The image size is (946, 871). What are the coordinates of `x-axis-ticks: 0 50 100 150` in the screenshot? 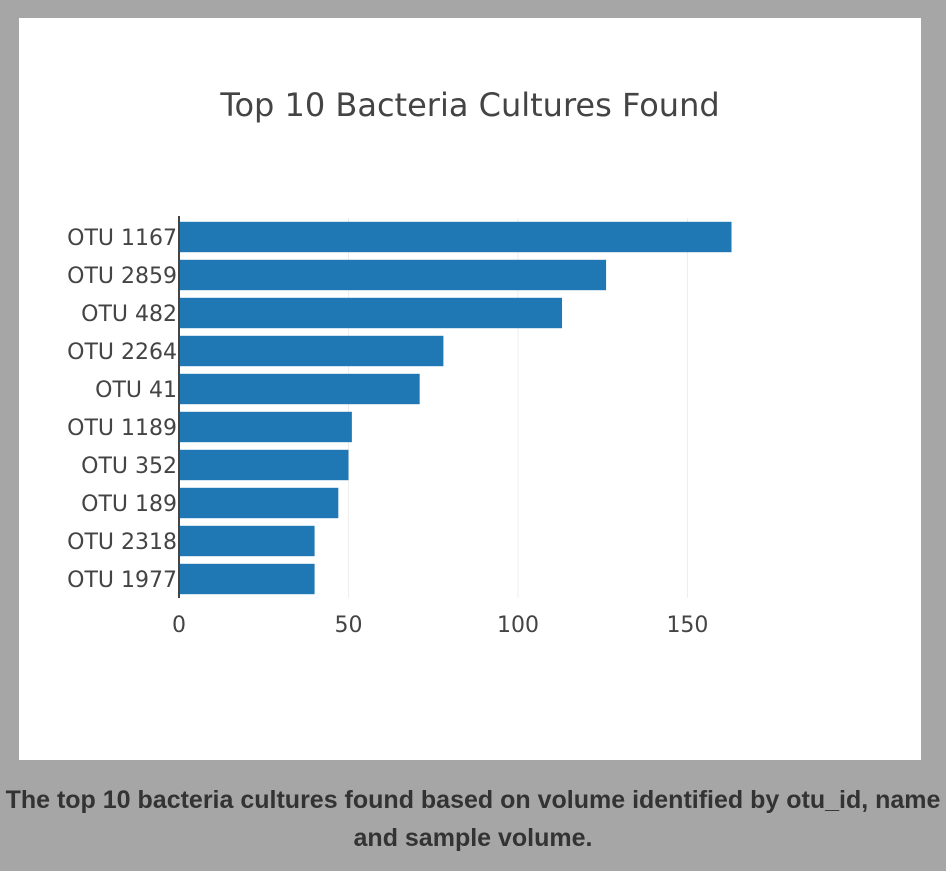 It's located at (440, 625).